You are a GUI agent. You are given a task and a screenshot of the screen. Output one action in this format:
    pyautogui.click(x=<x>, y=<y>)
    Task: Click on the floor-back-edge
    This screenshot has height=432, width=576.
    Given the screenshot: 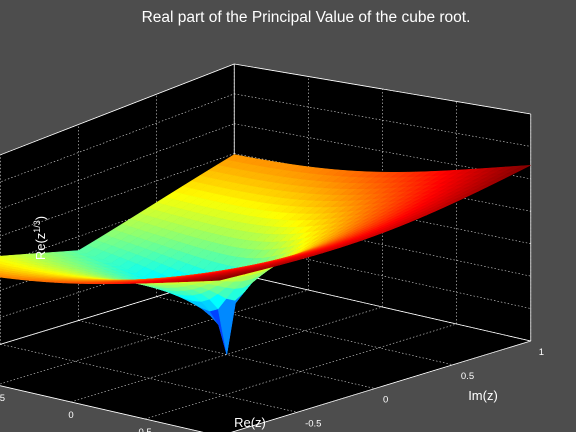 What is the action you would take?
    pyautogui.click(x=382, y=307)
    